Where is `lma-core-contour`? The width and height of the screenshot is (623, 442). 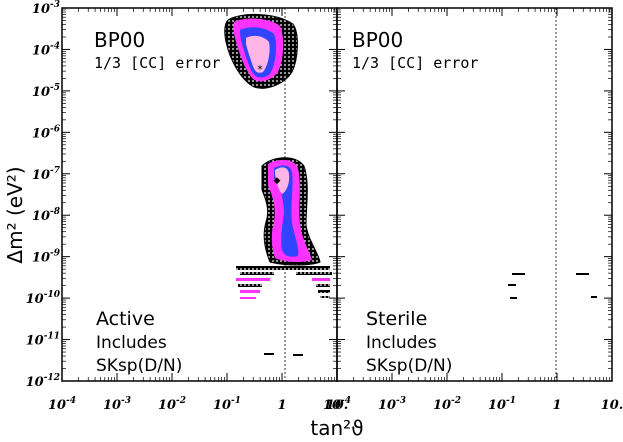 lma-core-contour is located at coordinates (258, 54).